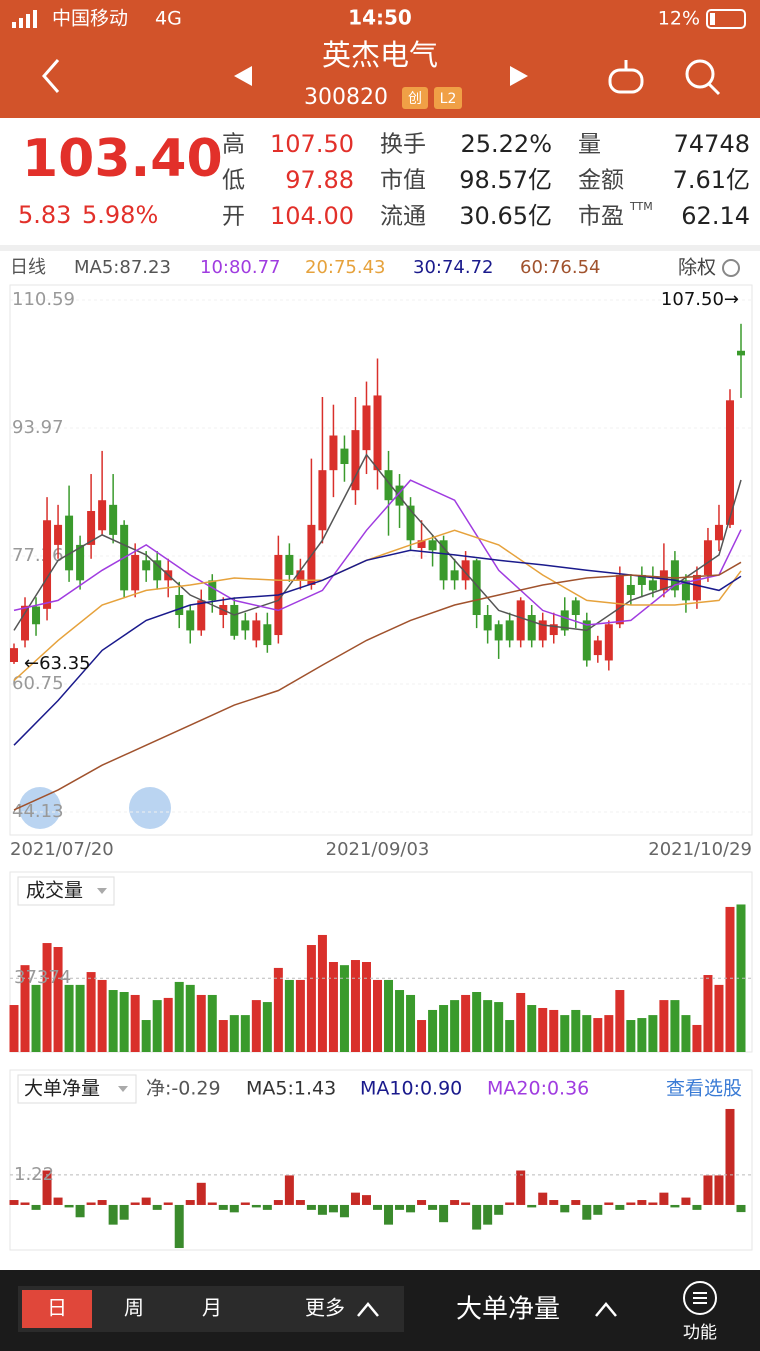 This screenshot has width=760, height=1351. Describe the element at coordinates (24, 19) in the screenshot. I see `signal-icon` at that location.